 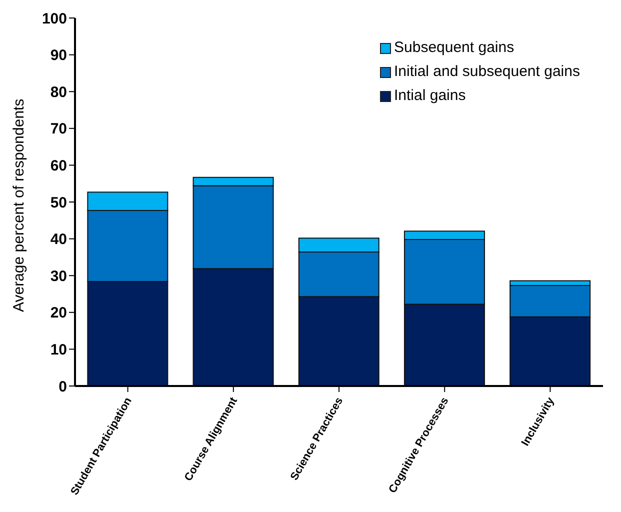 I want to click on y-tick-label: 60, so click(x=58, y=166).